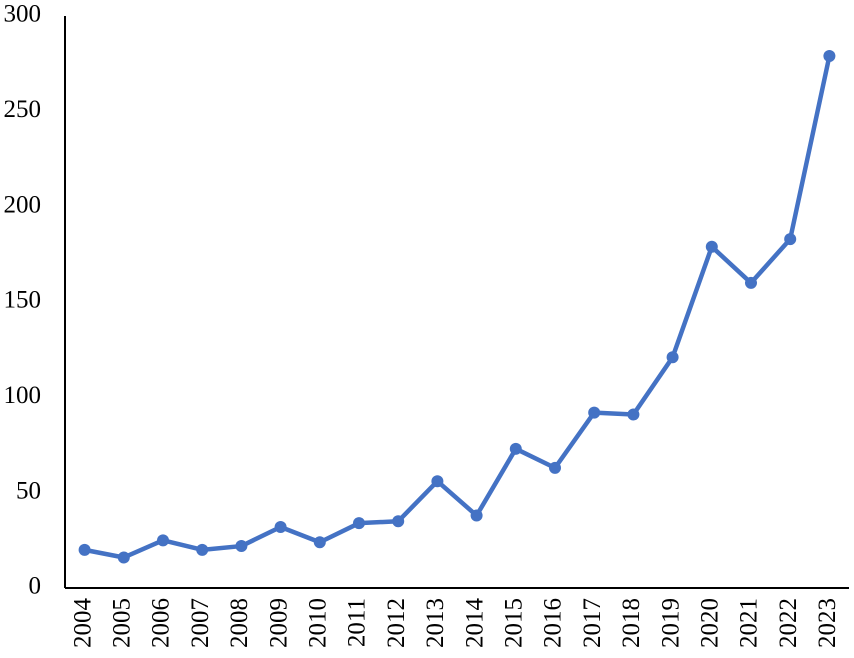 This screenshot has width=854, height=658. Describe the element at coordinates (122, 623) in the screenshot. I see `x-tick-label: 2005` at that location.